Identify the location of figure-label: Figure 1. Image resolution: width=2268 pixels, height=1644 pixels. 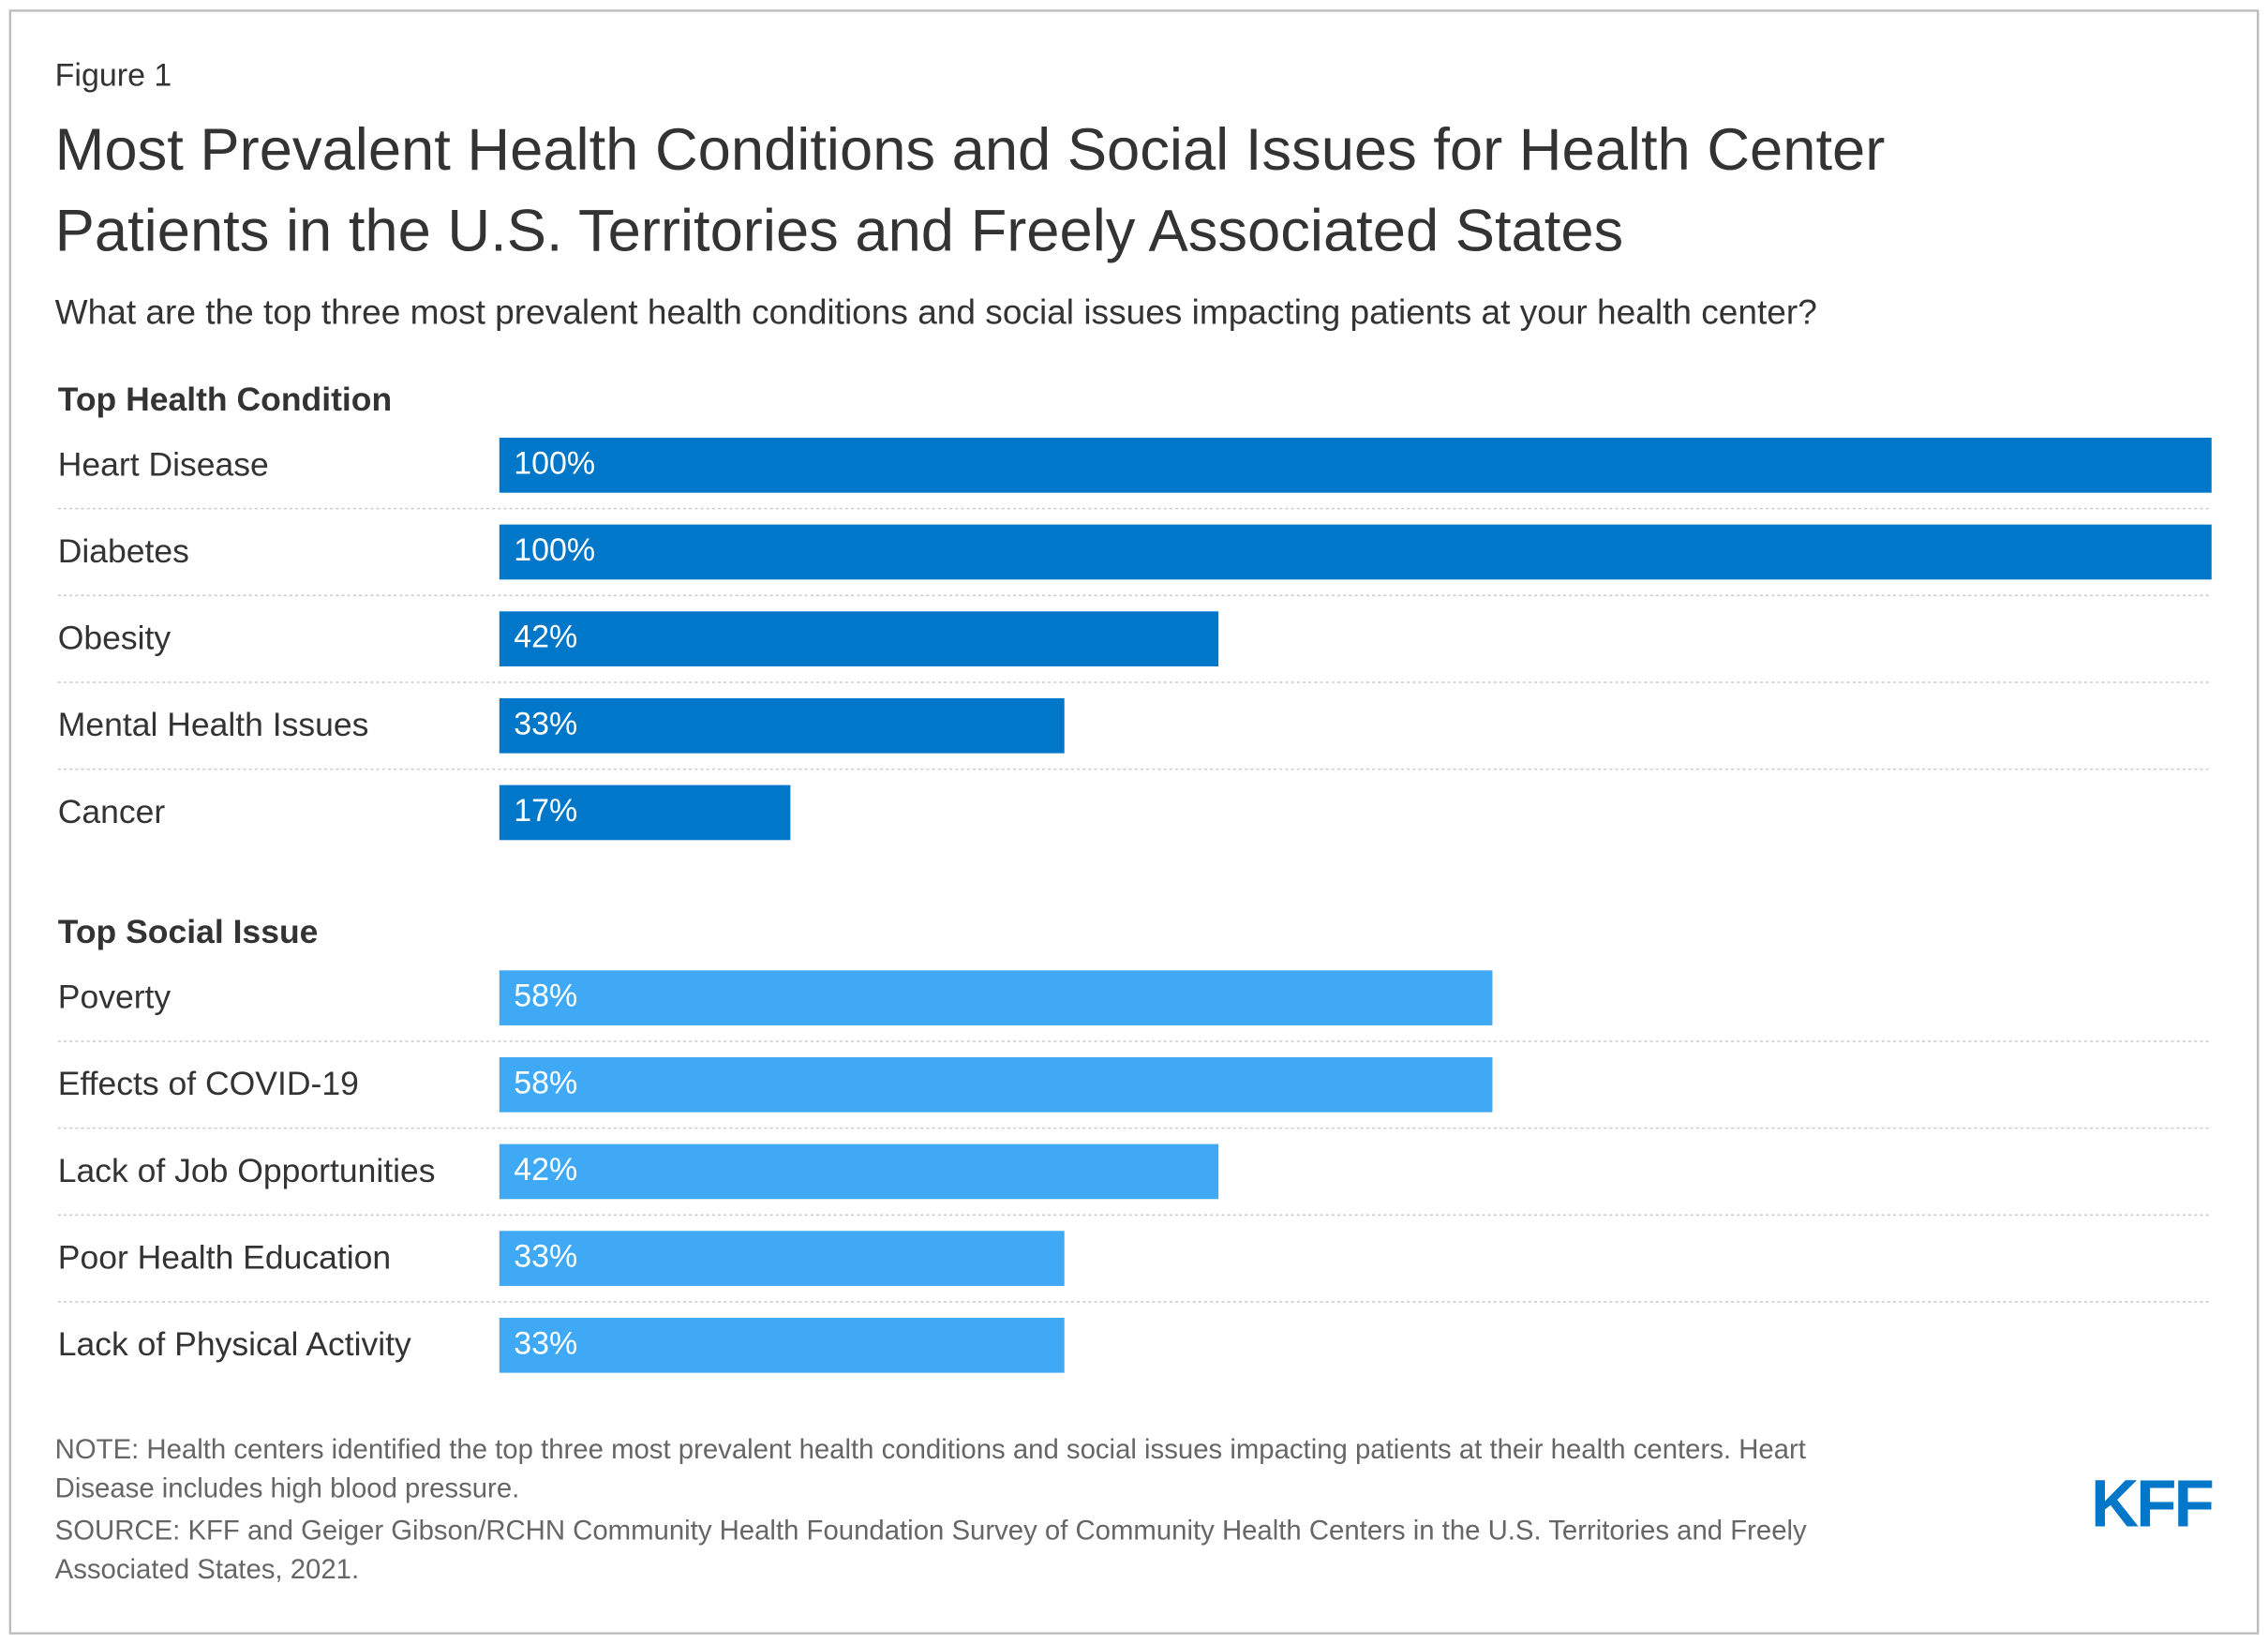
(113, 75).